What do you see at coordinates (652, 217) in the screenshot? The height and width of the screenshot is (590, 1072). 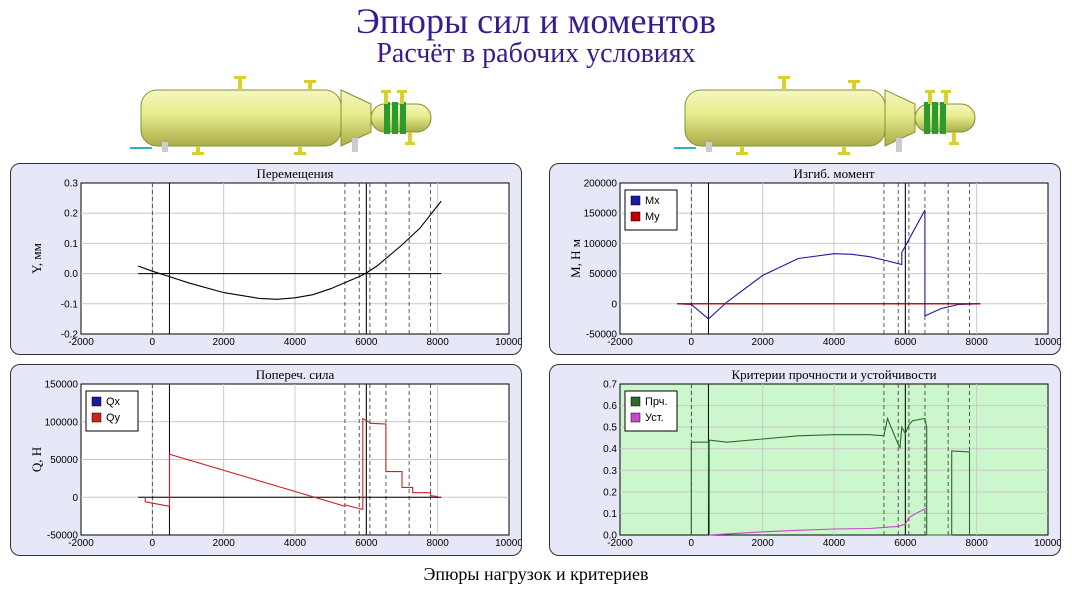 I see `legend-label: My` at bounding box center [652, 217].